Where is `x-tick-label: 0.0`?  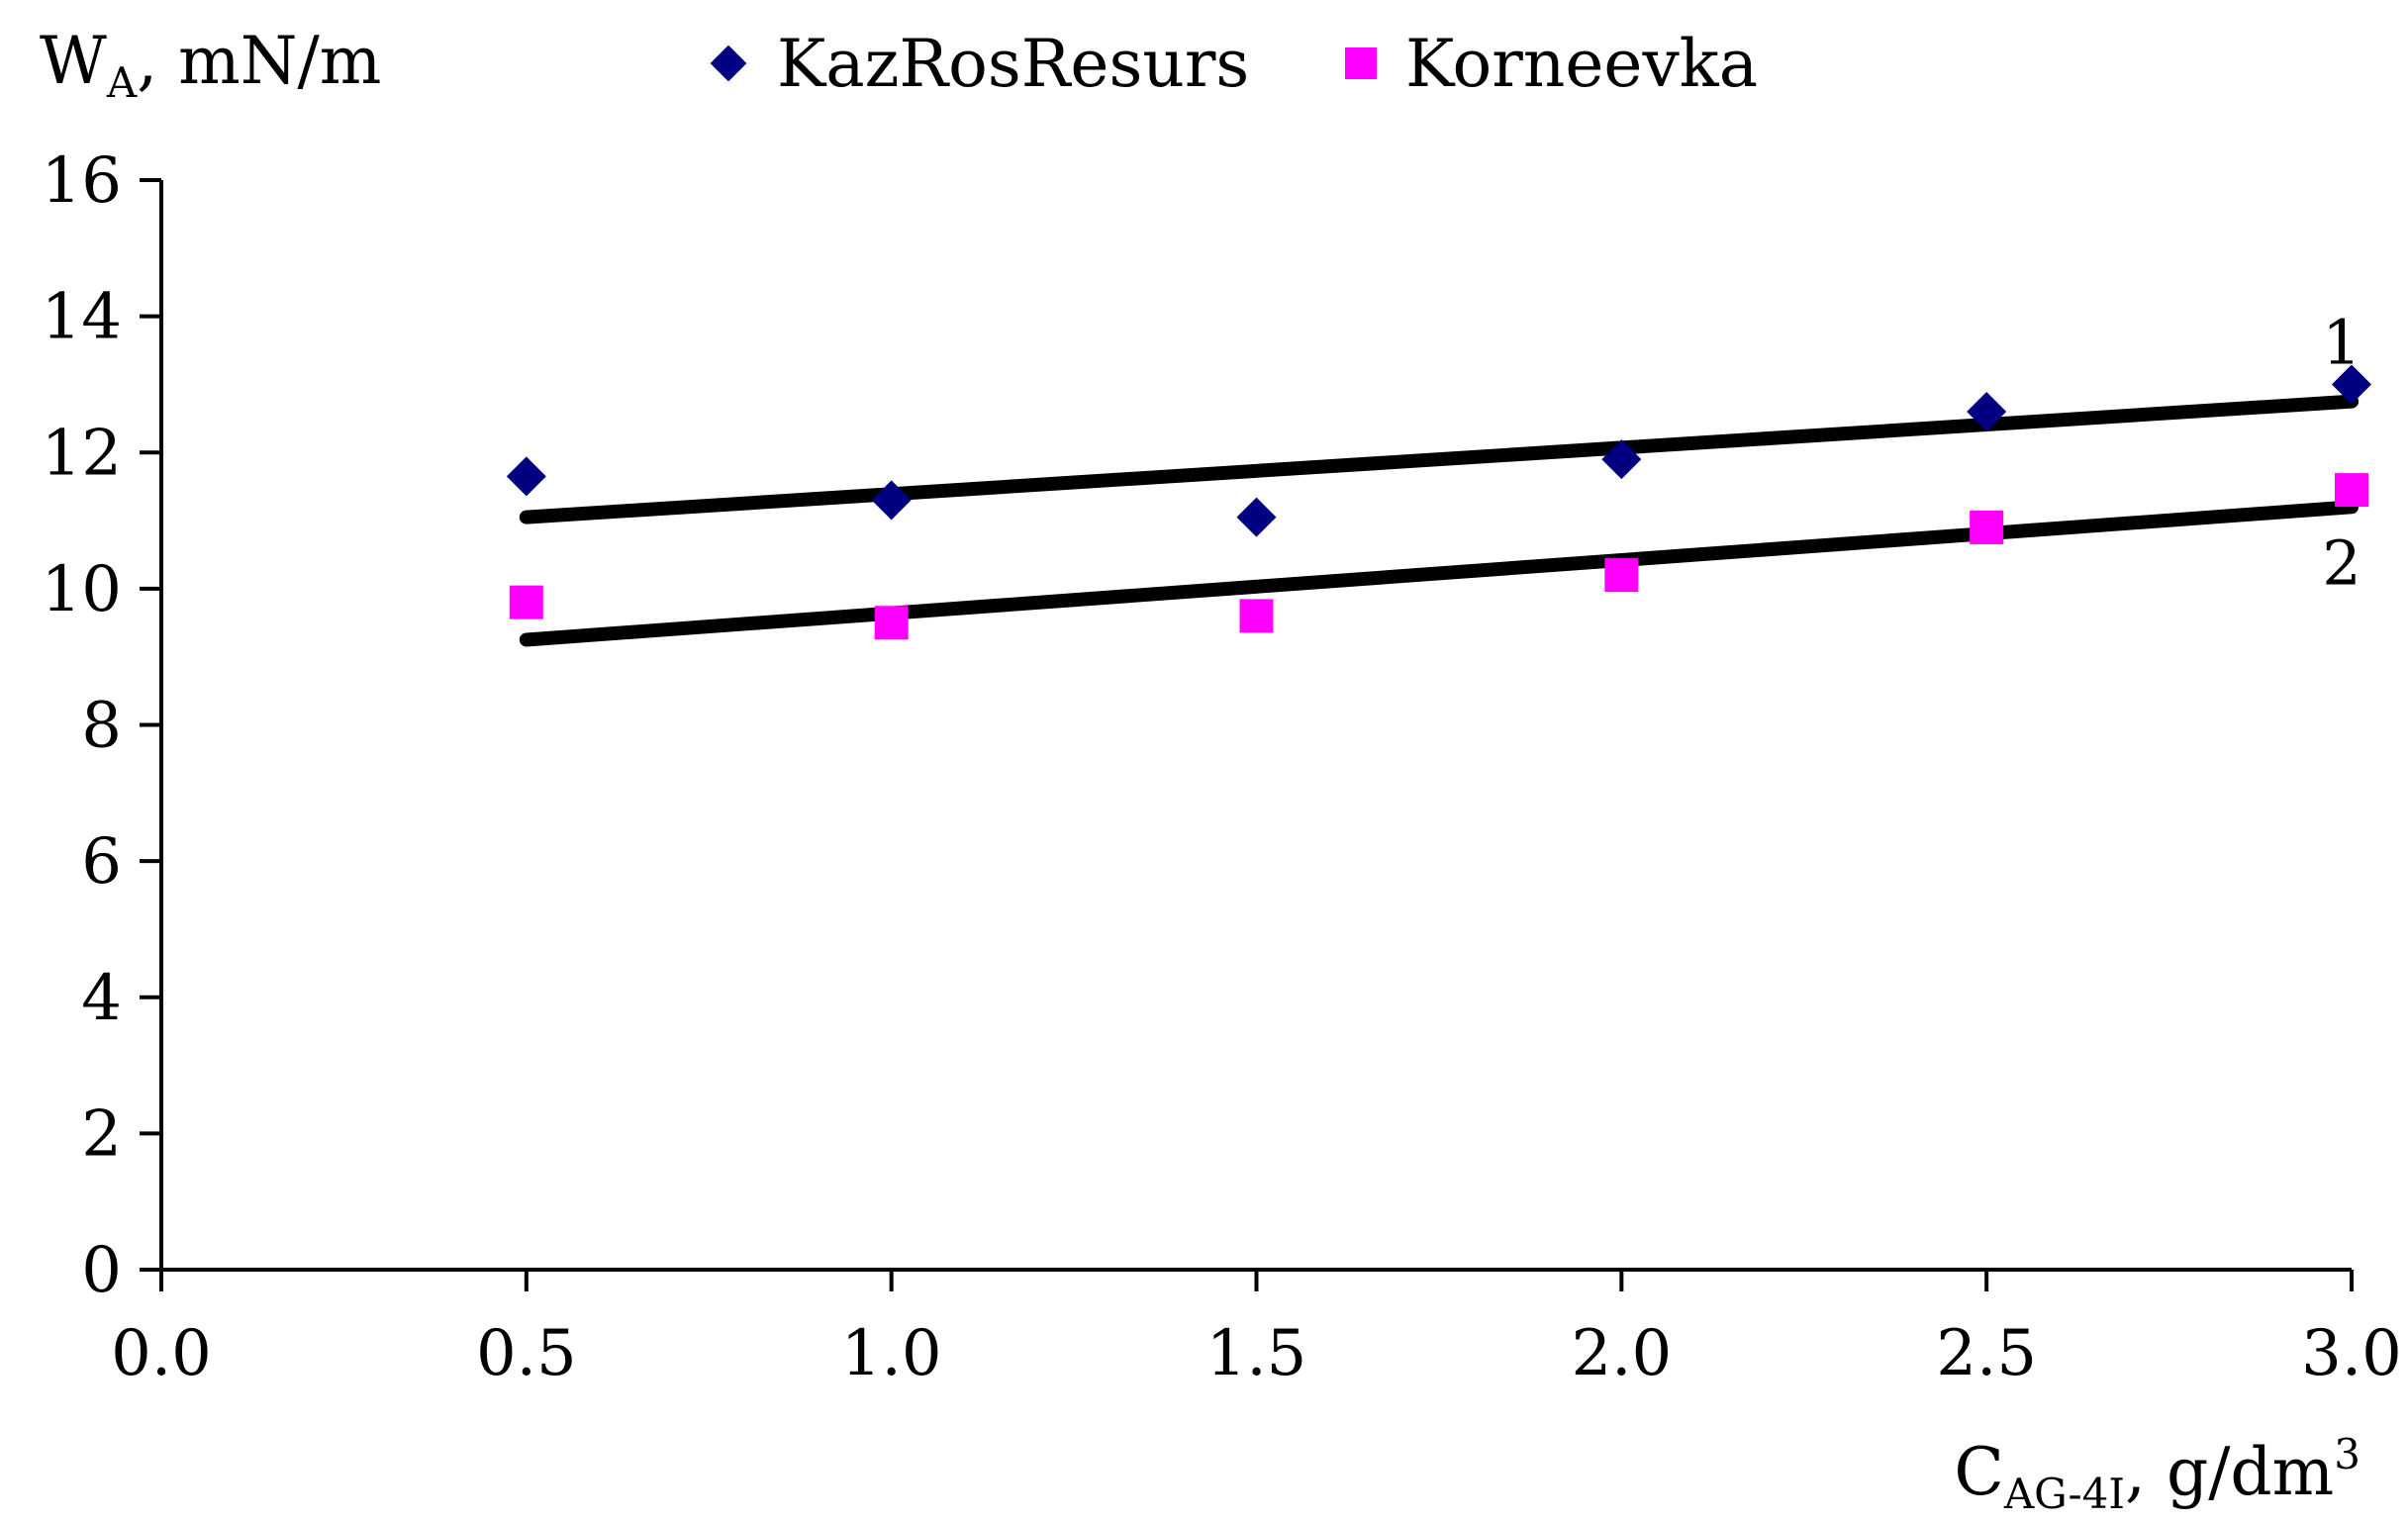
x-tick-label: 0.0 is located at coordinates (161, 1354).